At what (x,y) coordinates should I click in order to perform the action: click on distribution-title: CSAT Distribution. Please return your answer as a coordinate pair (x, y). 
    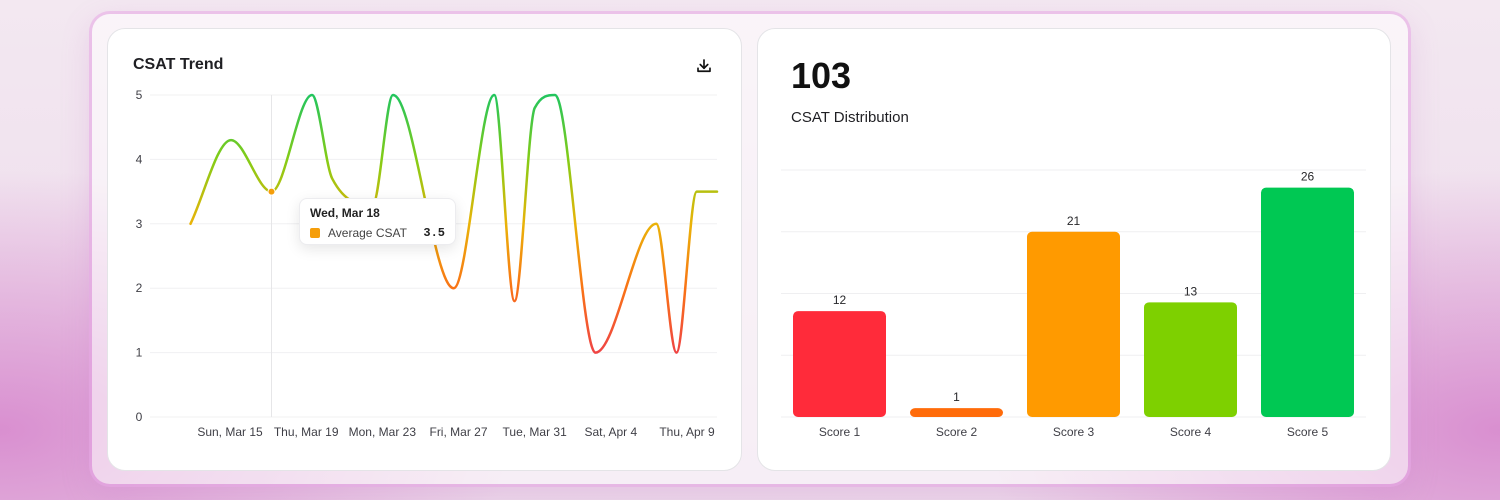
    Looking at the image, I should click on (850, 117).